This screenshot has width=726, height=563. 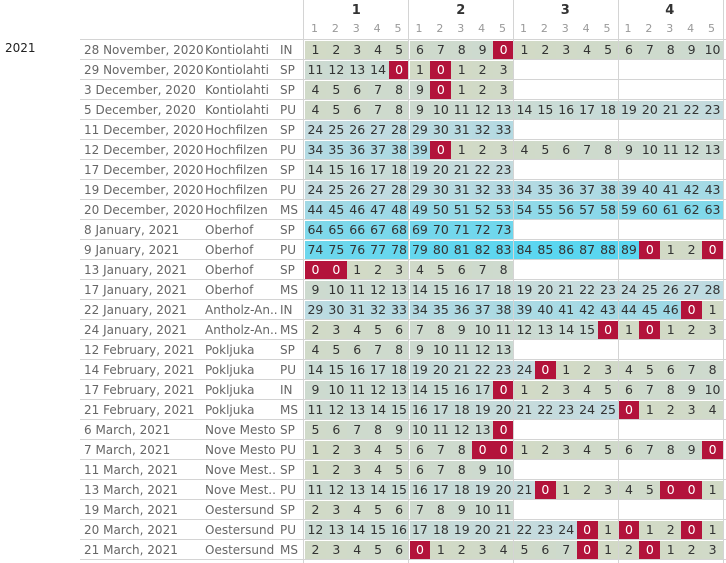 I want to click on hit-streak-cell: 44, so click(x=315, y=210).